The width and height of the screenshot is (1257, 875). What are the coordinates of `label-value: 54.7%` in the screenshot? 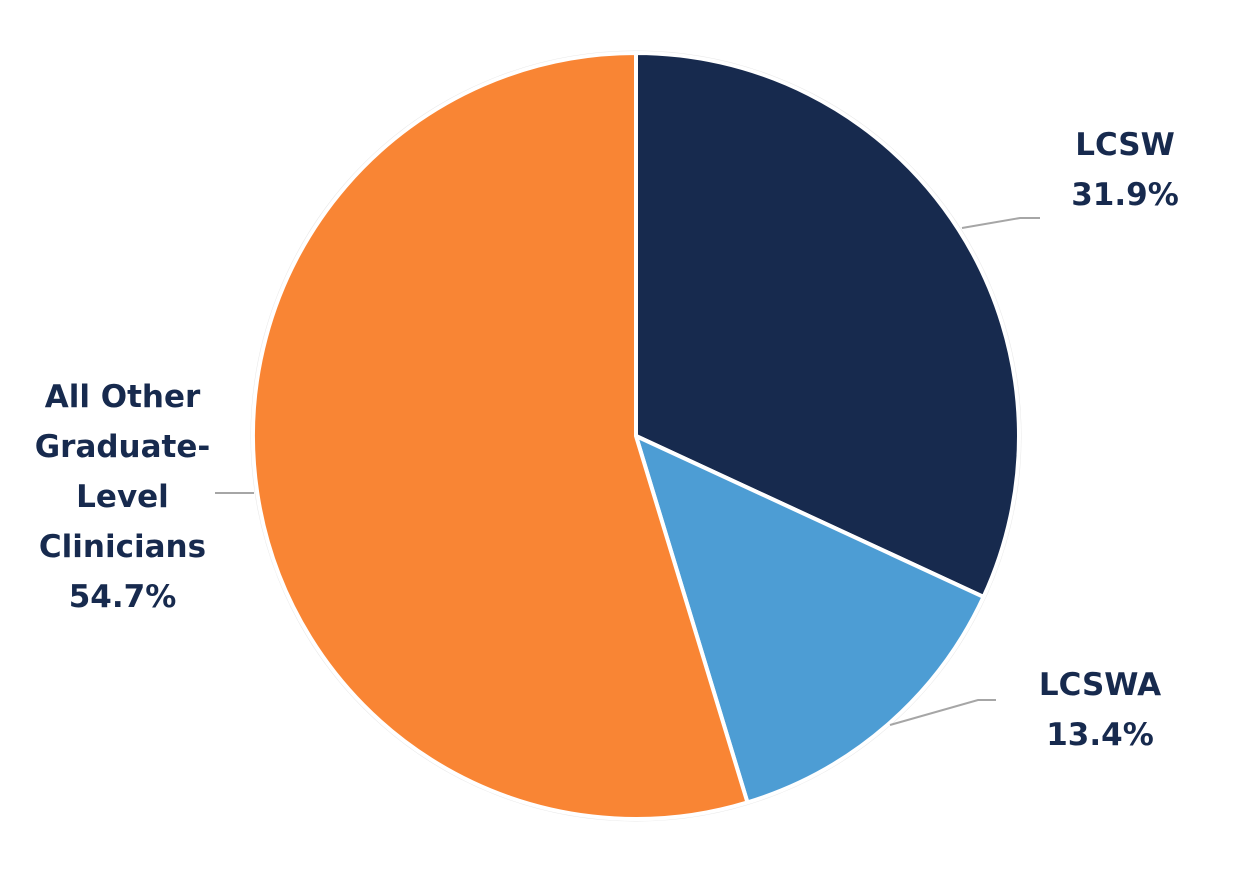 It's located at (122, 597).